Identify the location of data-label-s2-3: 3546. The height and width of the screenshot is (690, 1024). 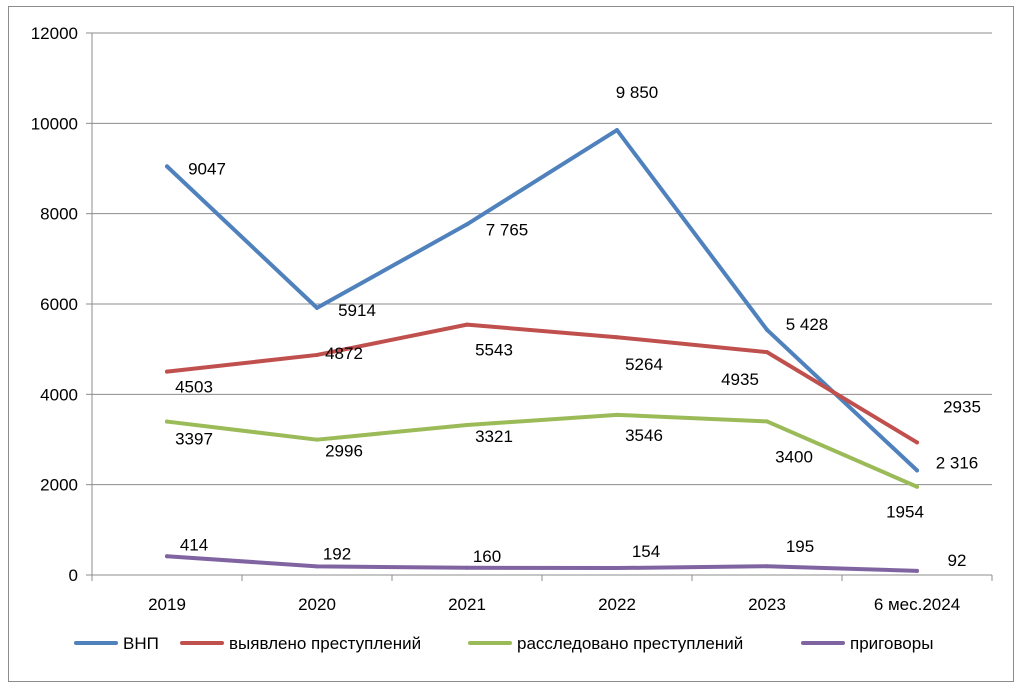
(644, 435).